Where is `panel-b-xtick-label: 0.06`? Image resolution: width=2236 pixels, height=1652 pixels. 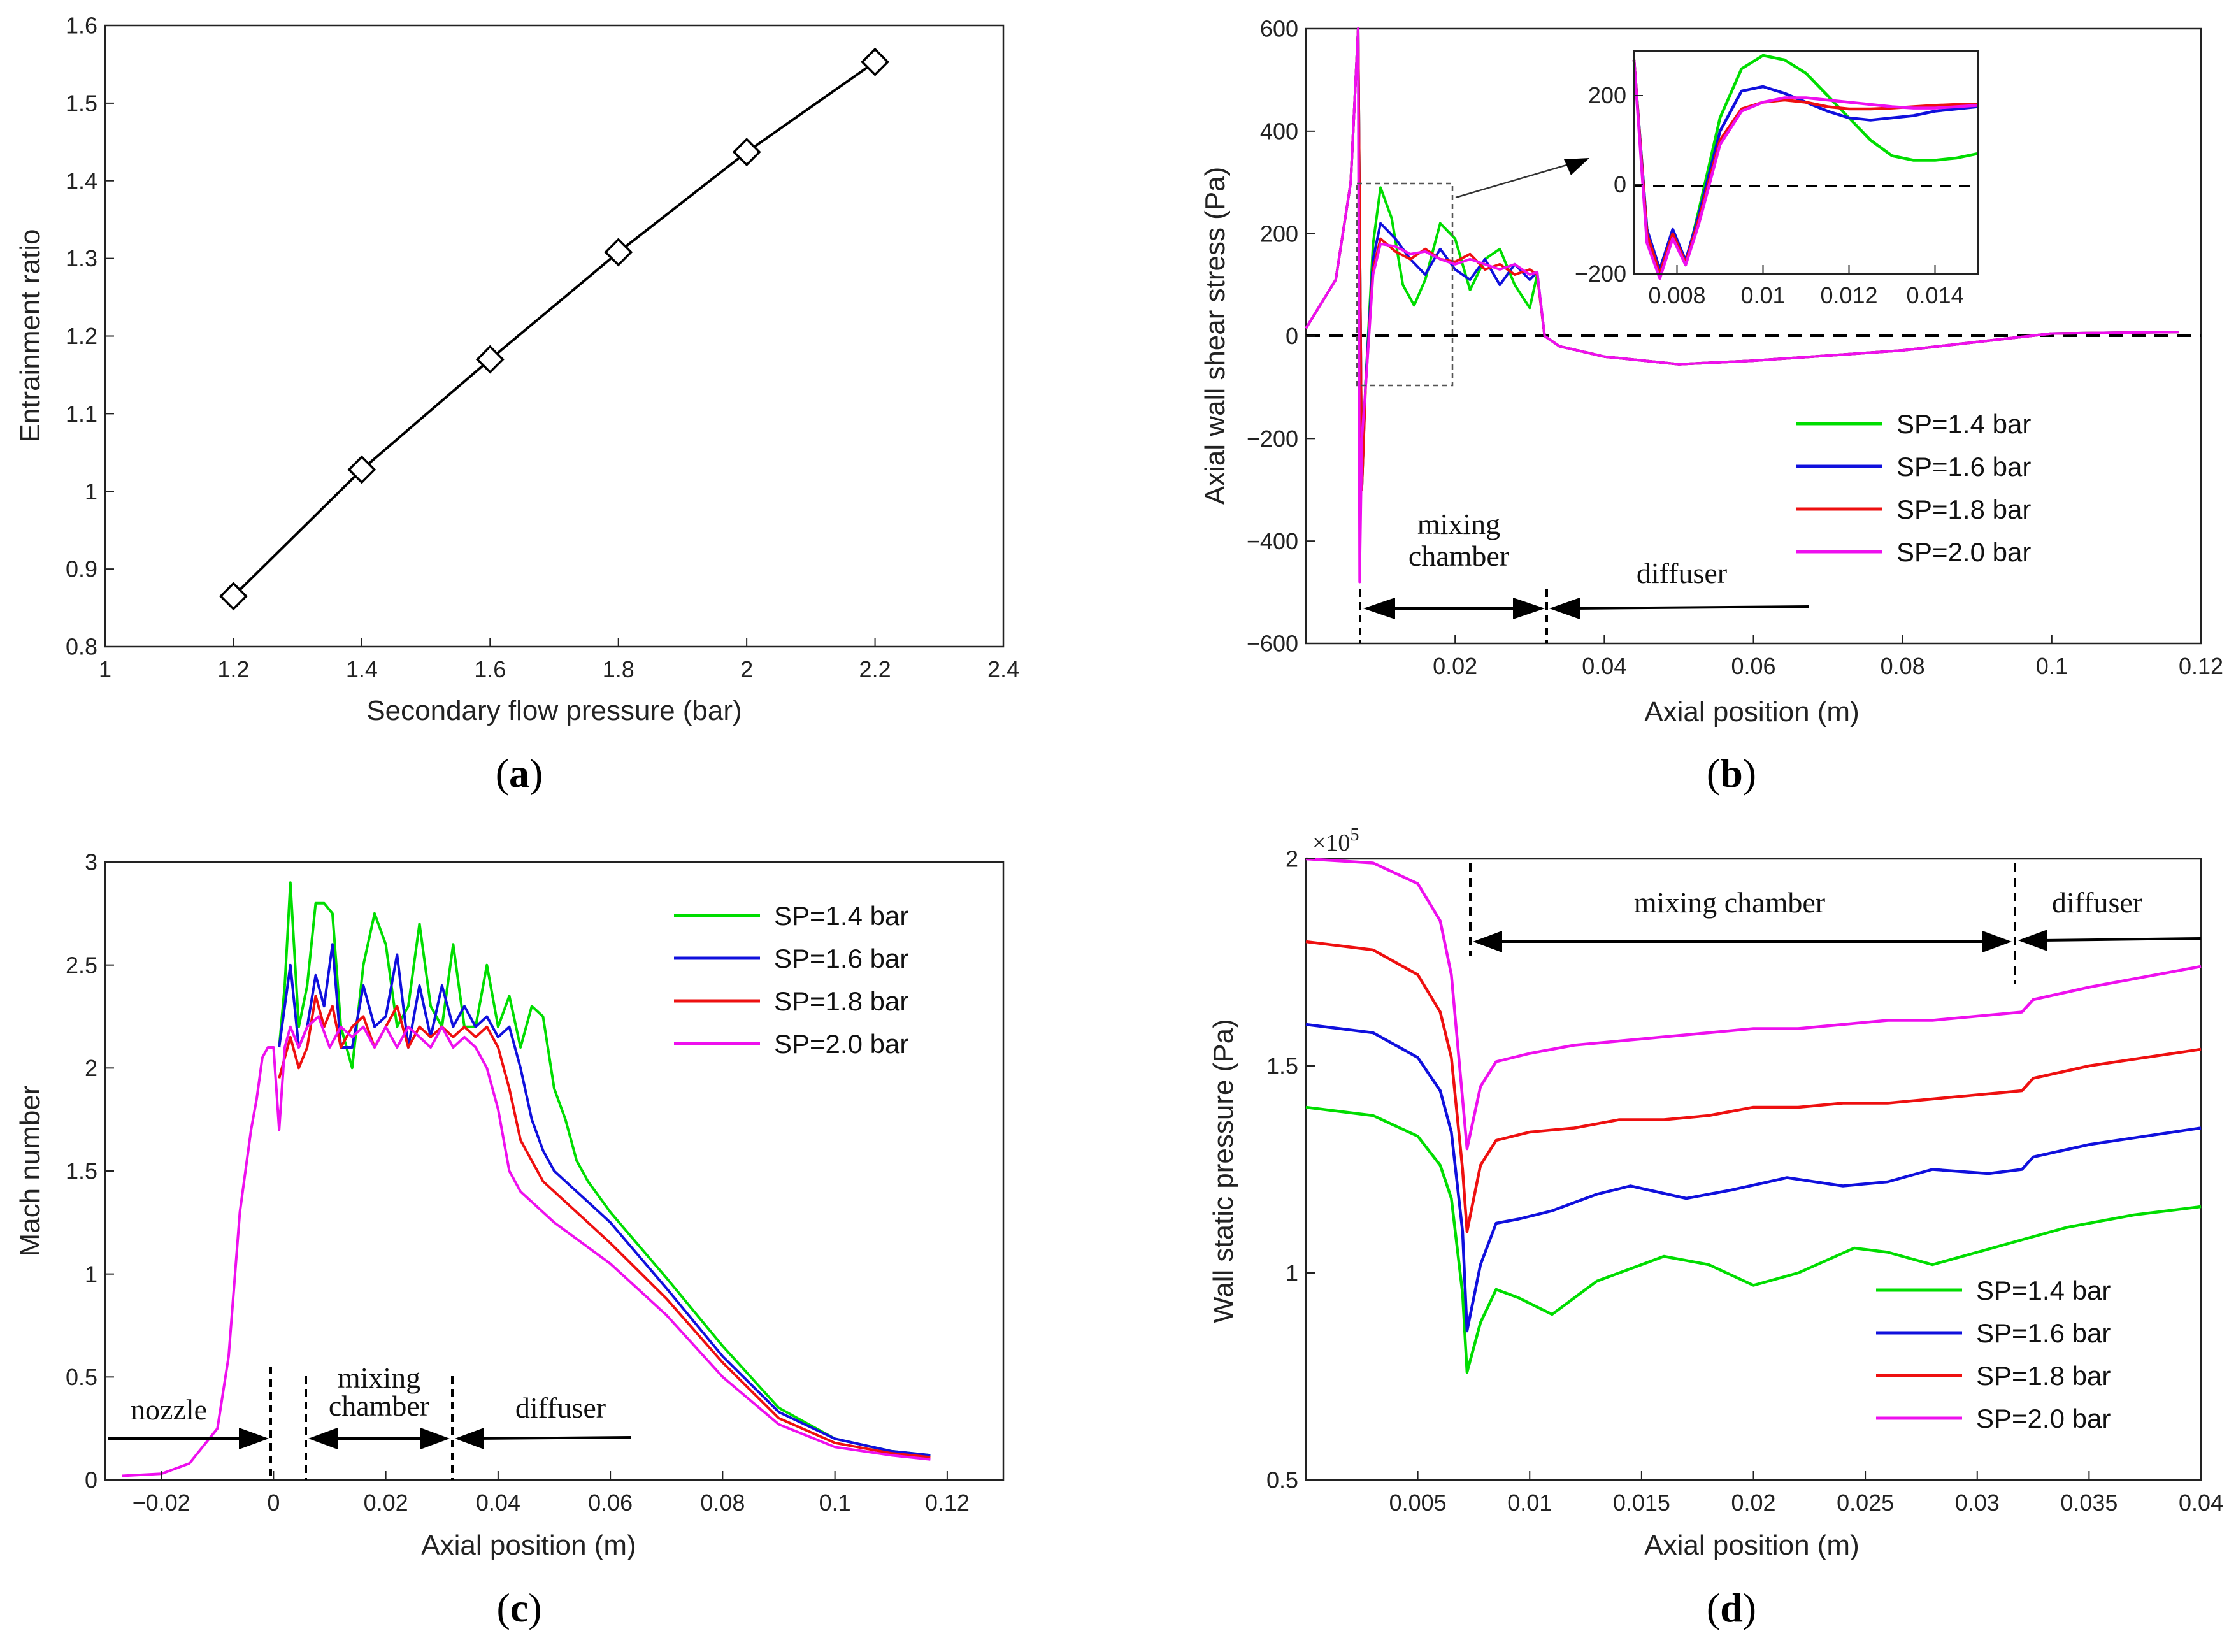
panel-b-xtick-label: 0.06 is located at coordinates (1753, 666).